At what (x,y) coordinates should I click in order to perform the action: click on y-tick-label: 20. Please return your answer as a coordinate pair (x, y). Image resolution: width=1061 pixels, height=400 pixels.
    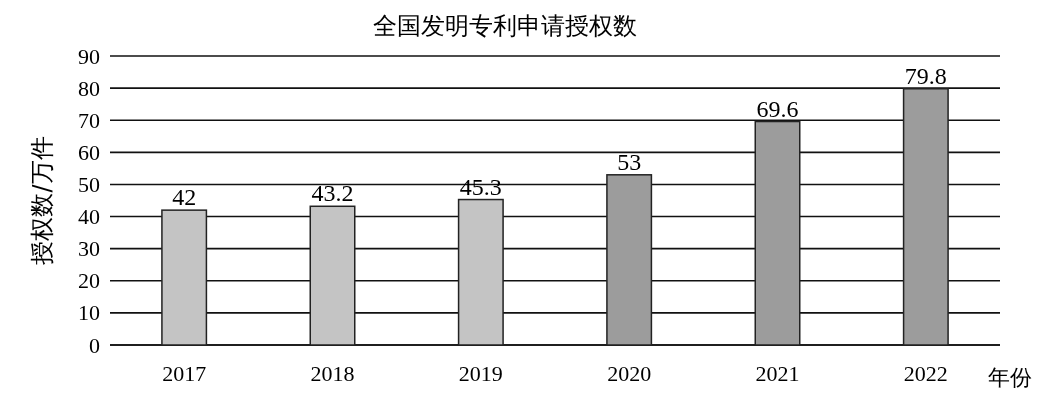
    Looking at the image, I should click on (89, 281).